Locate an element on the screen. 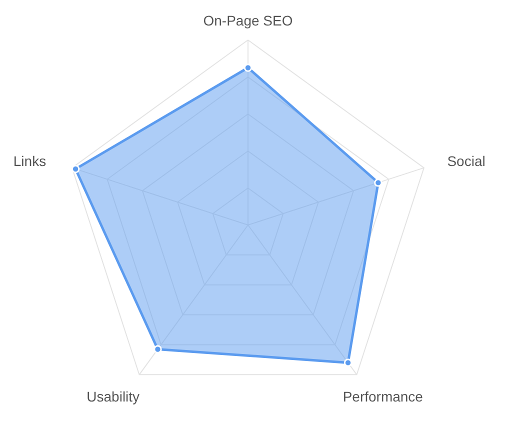 This screenshot has height=435, width=513. spoke-label: Performance is located at coordinates (383, 396).